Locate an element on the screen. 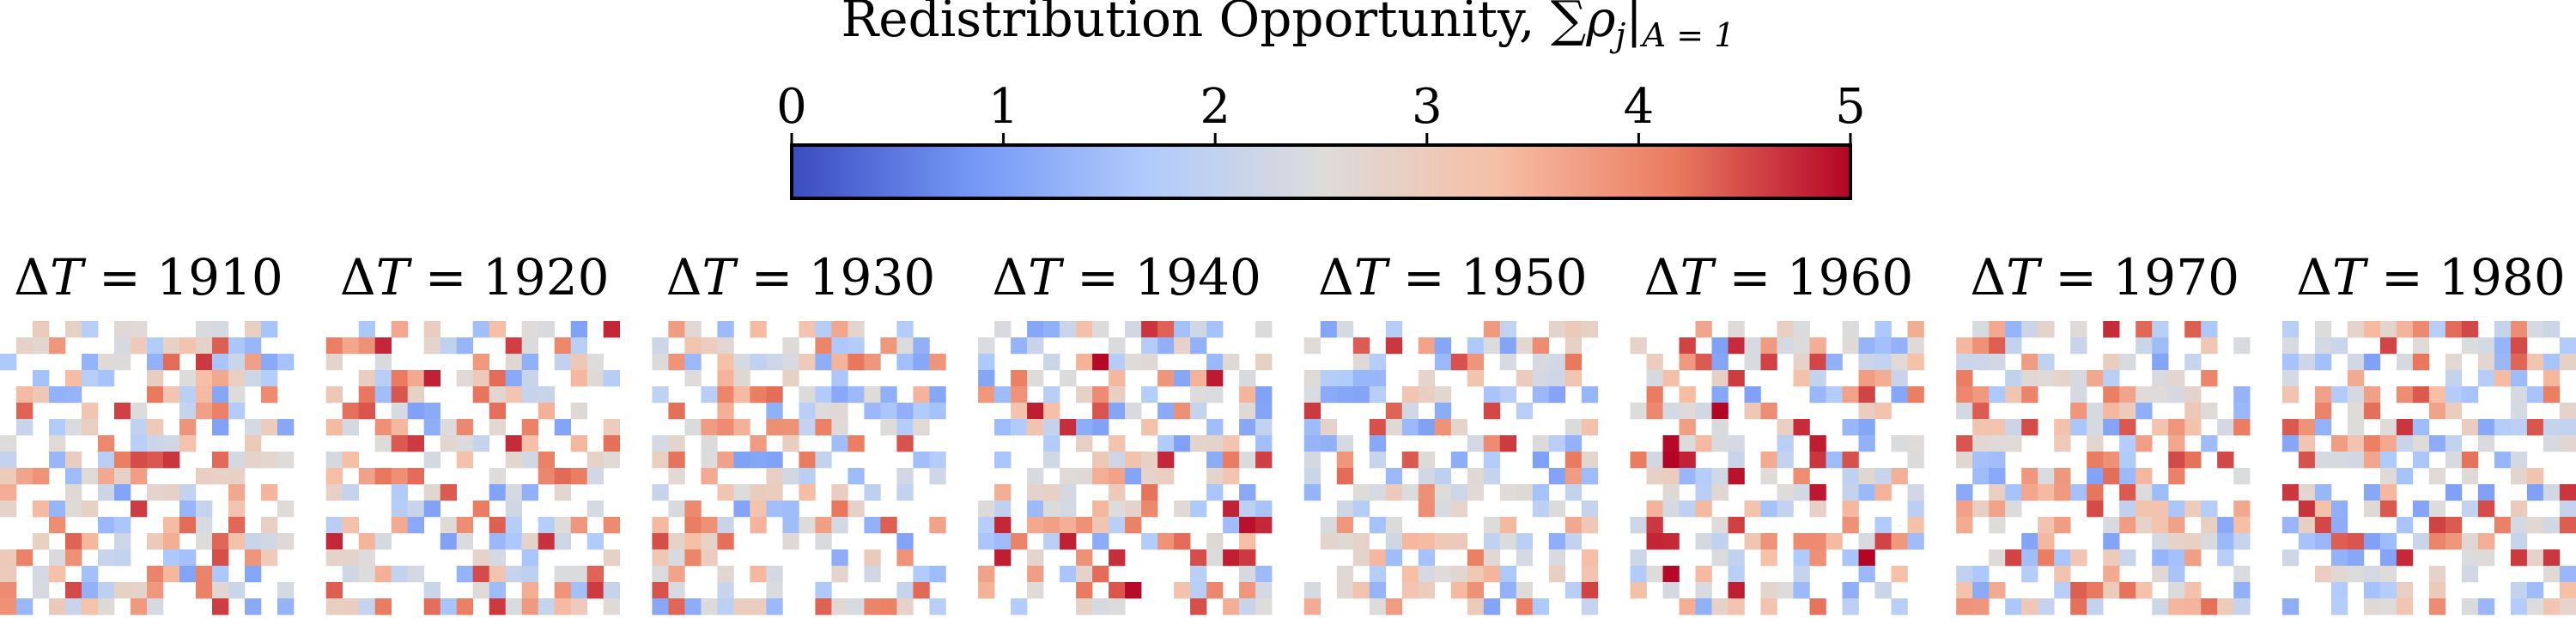 Image resolution: width=2576 pixels, height=637 pixels. panel-title: ΔT = 1970 is located at coordinates (2104, 277).